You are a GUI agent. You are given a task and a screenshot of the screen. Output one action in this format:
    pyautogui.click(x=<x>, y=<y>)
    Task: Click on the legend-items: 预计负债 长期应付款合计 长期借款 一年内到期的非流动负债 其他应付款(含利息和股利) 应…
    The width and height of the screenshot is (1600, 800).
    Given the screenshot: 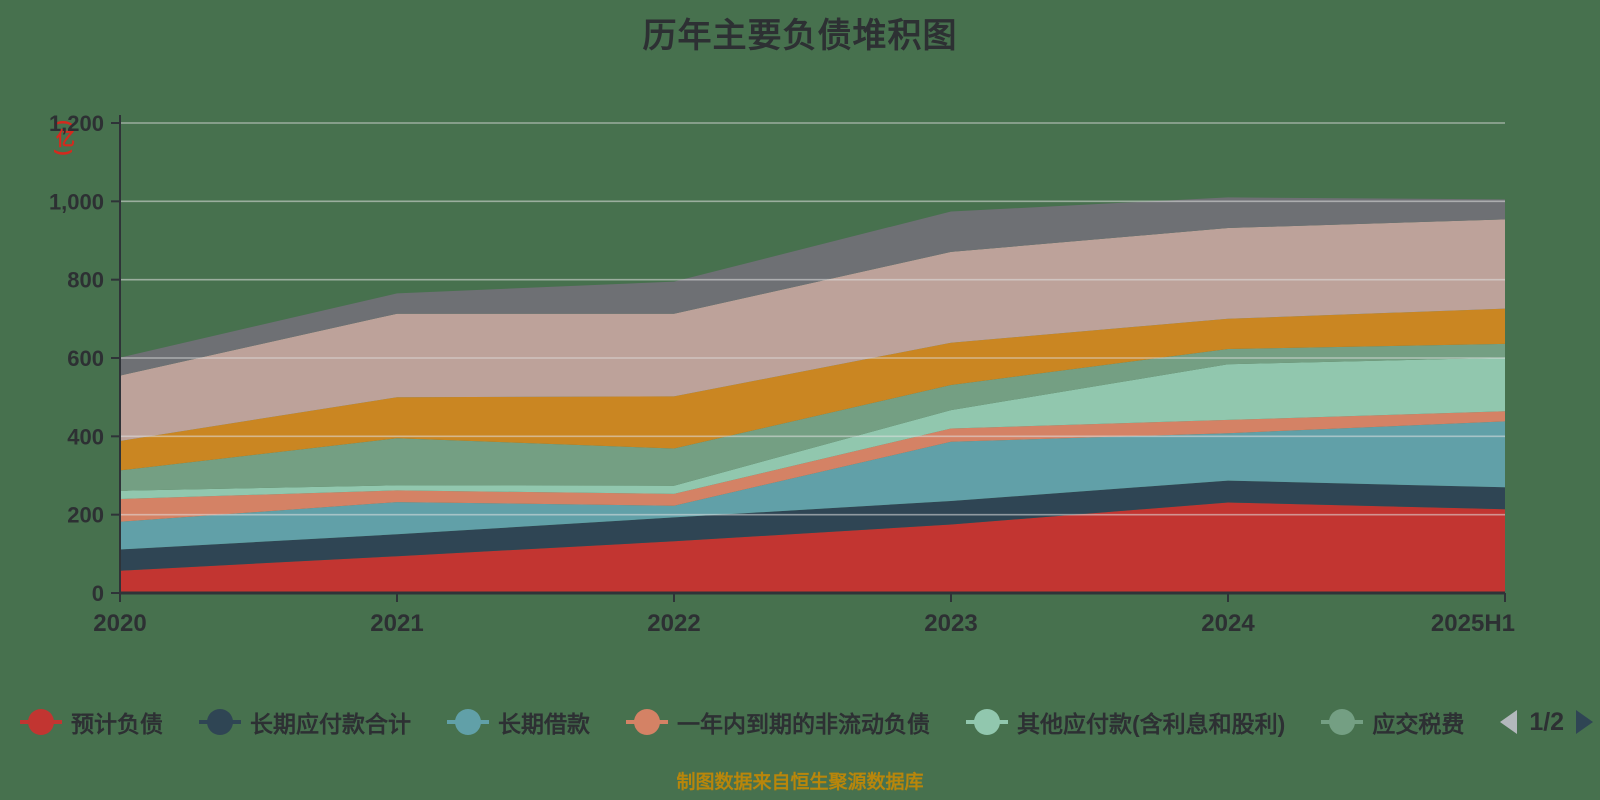 What is the action you would take?
    pyautogui.click(x=760, y=722)
    